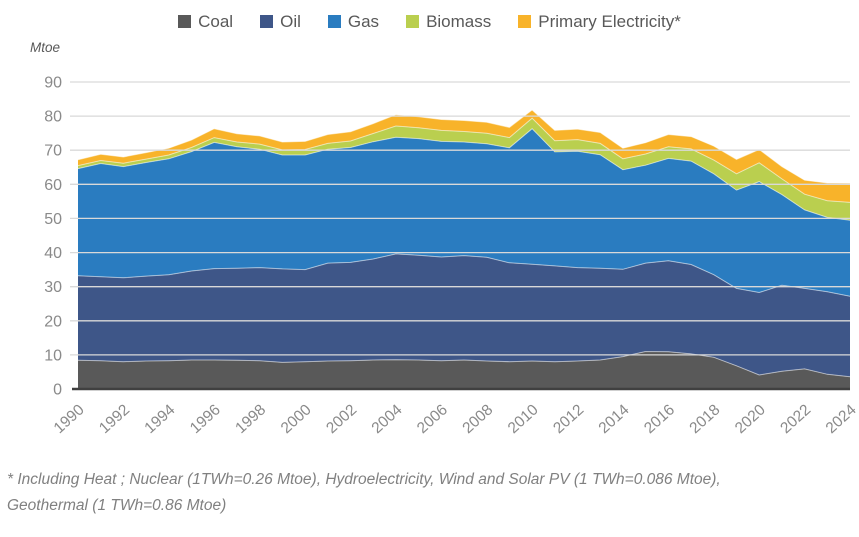 Image resolution: width=859 pixels, height=537 pixels. I want to click on boundary-oil, so click(464, 275).